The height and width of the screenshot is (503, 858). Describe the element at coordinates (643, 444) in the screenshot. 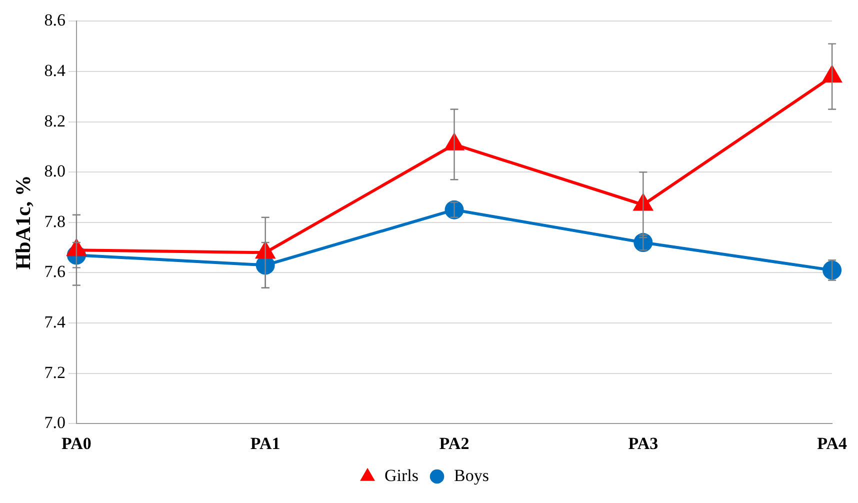

I see `x-tick-label: PA3` at that location.